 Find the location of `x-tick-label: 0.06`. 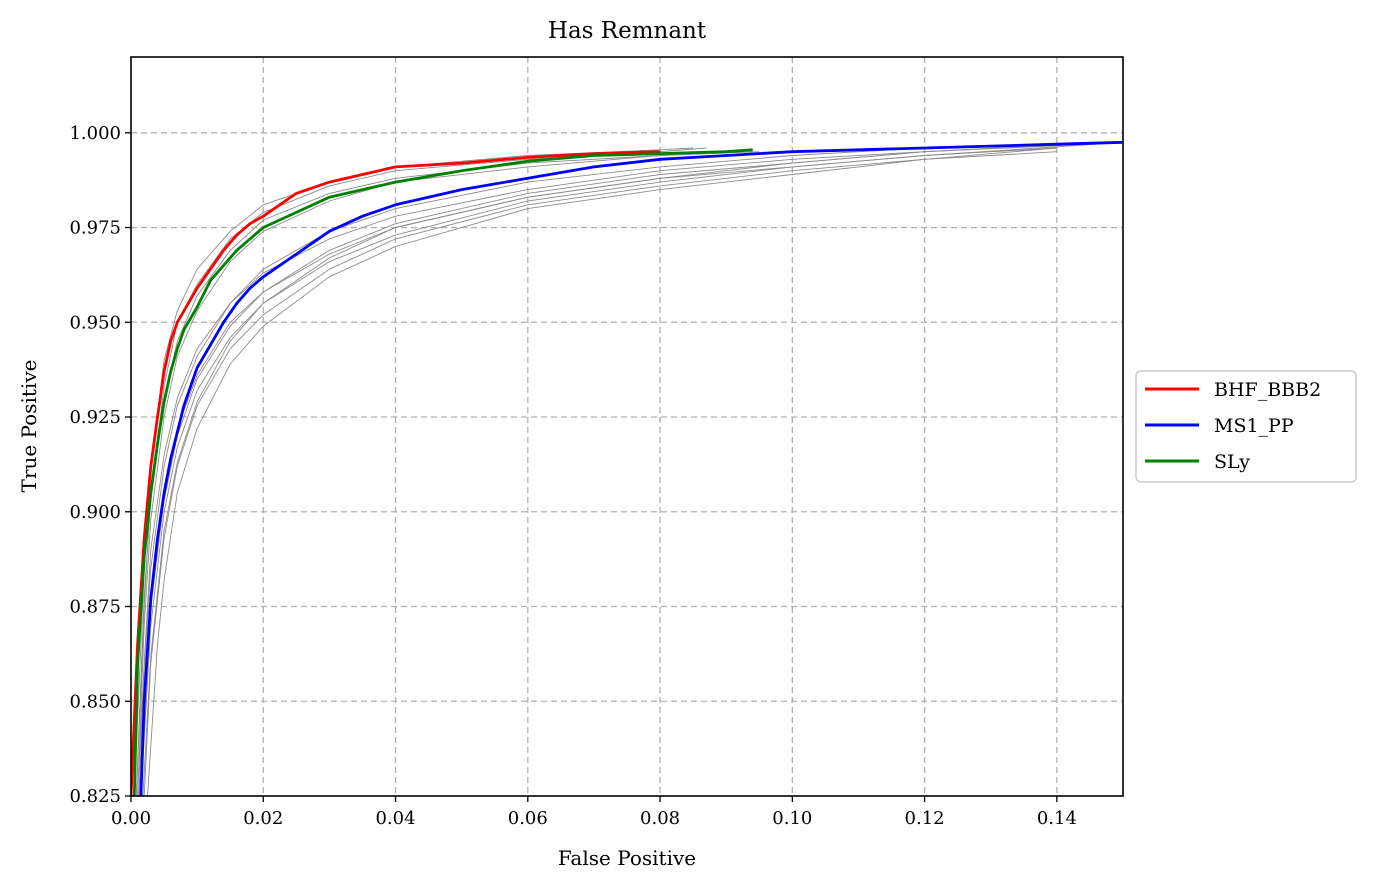

x-tick-label: 0.06 is located at coordinates (528, 818).